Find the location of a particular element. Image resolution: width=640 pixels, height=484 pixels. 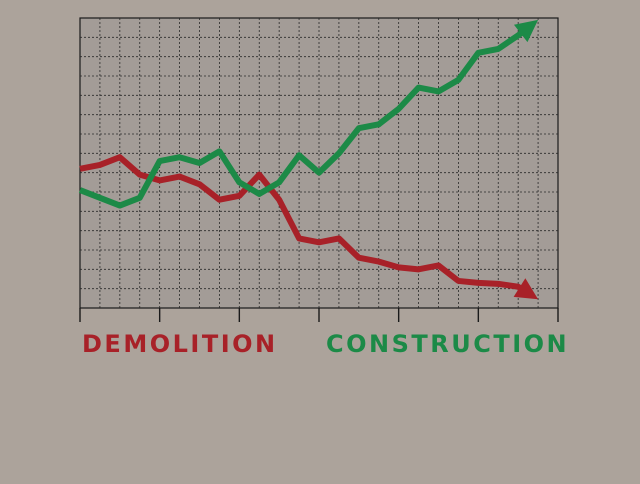

legend-demolition: DEMOLITION is located at coordinates (180, 344).